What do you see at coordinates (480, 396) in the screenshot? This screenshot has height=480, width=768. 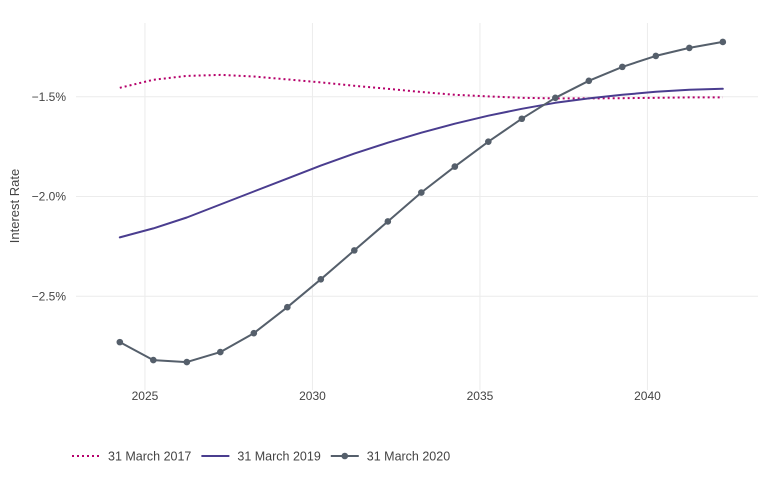 I see `x-tick-label: 2035` at bounding box center [480, 396].